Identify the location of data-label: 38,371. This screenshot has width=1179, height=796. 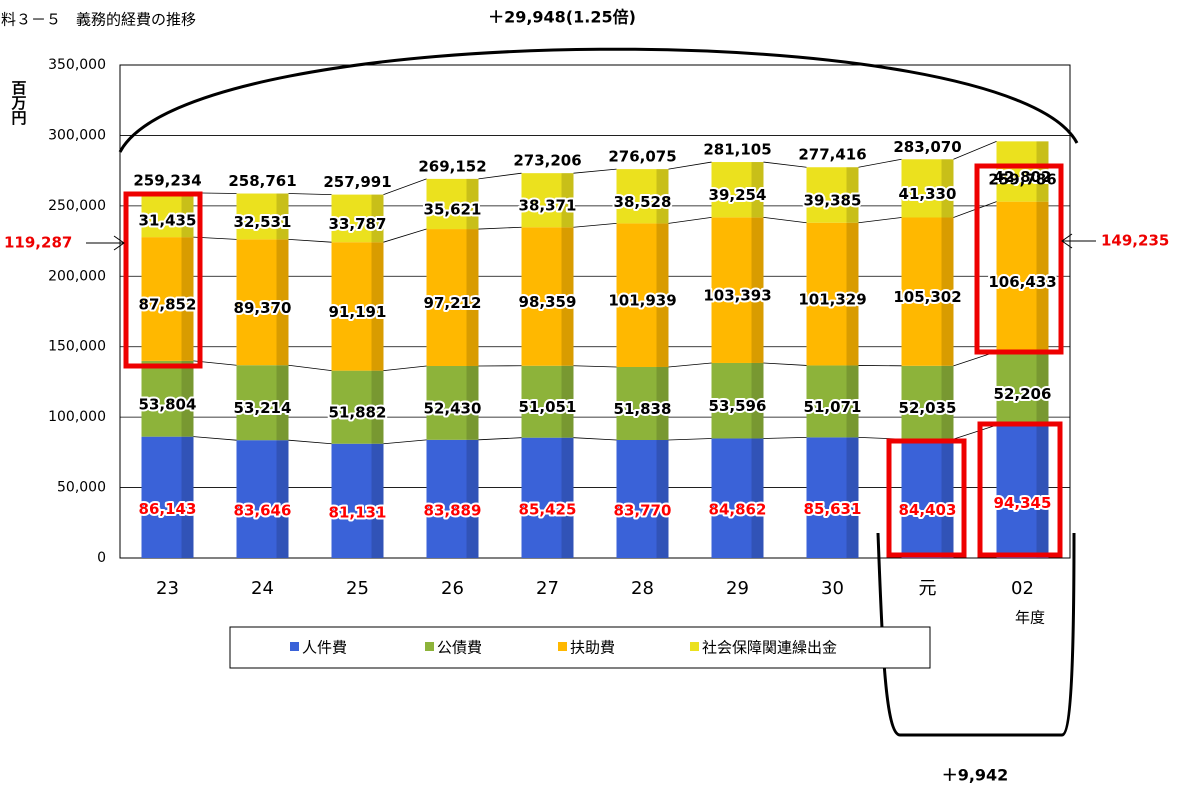
(548, 206).